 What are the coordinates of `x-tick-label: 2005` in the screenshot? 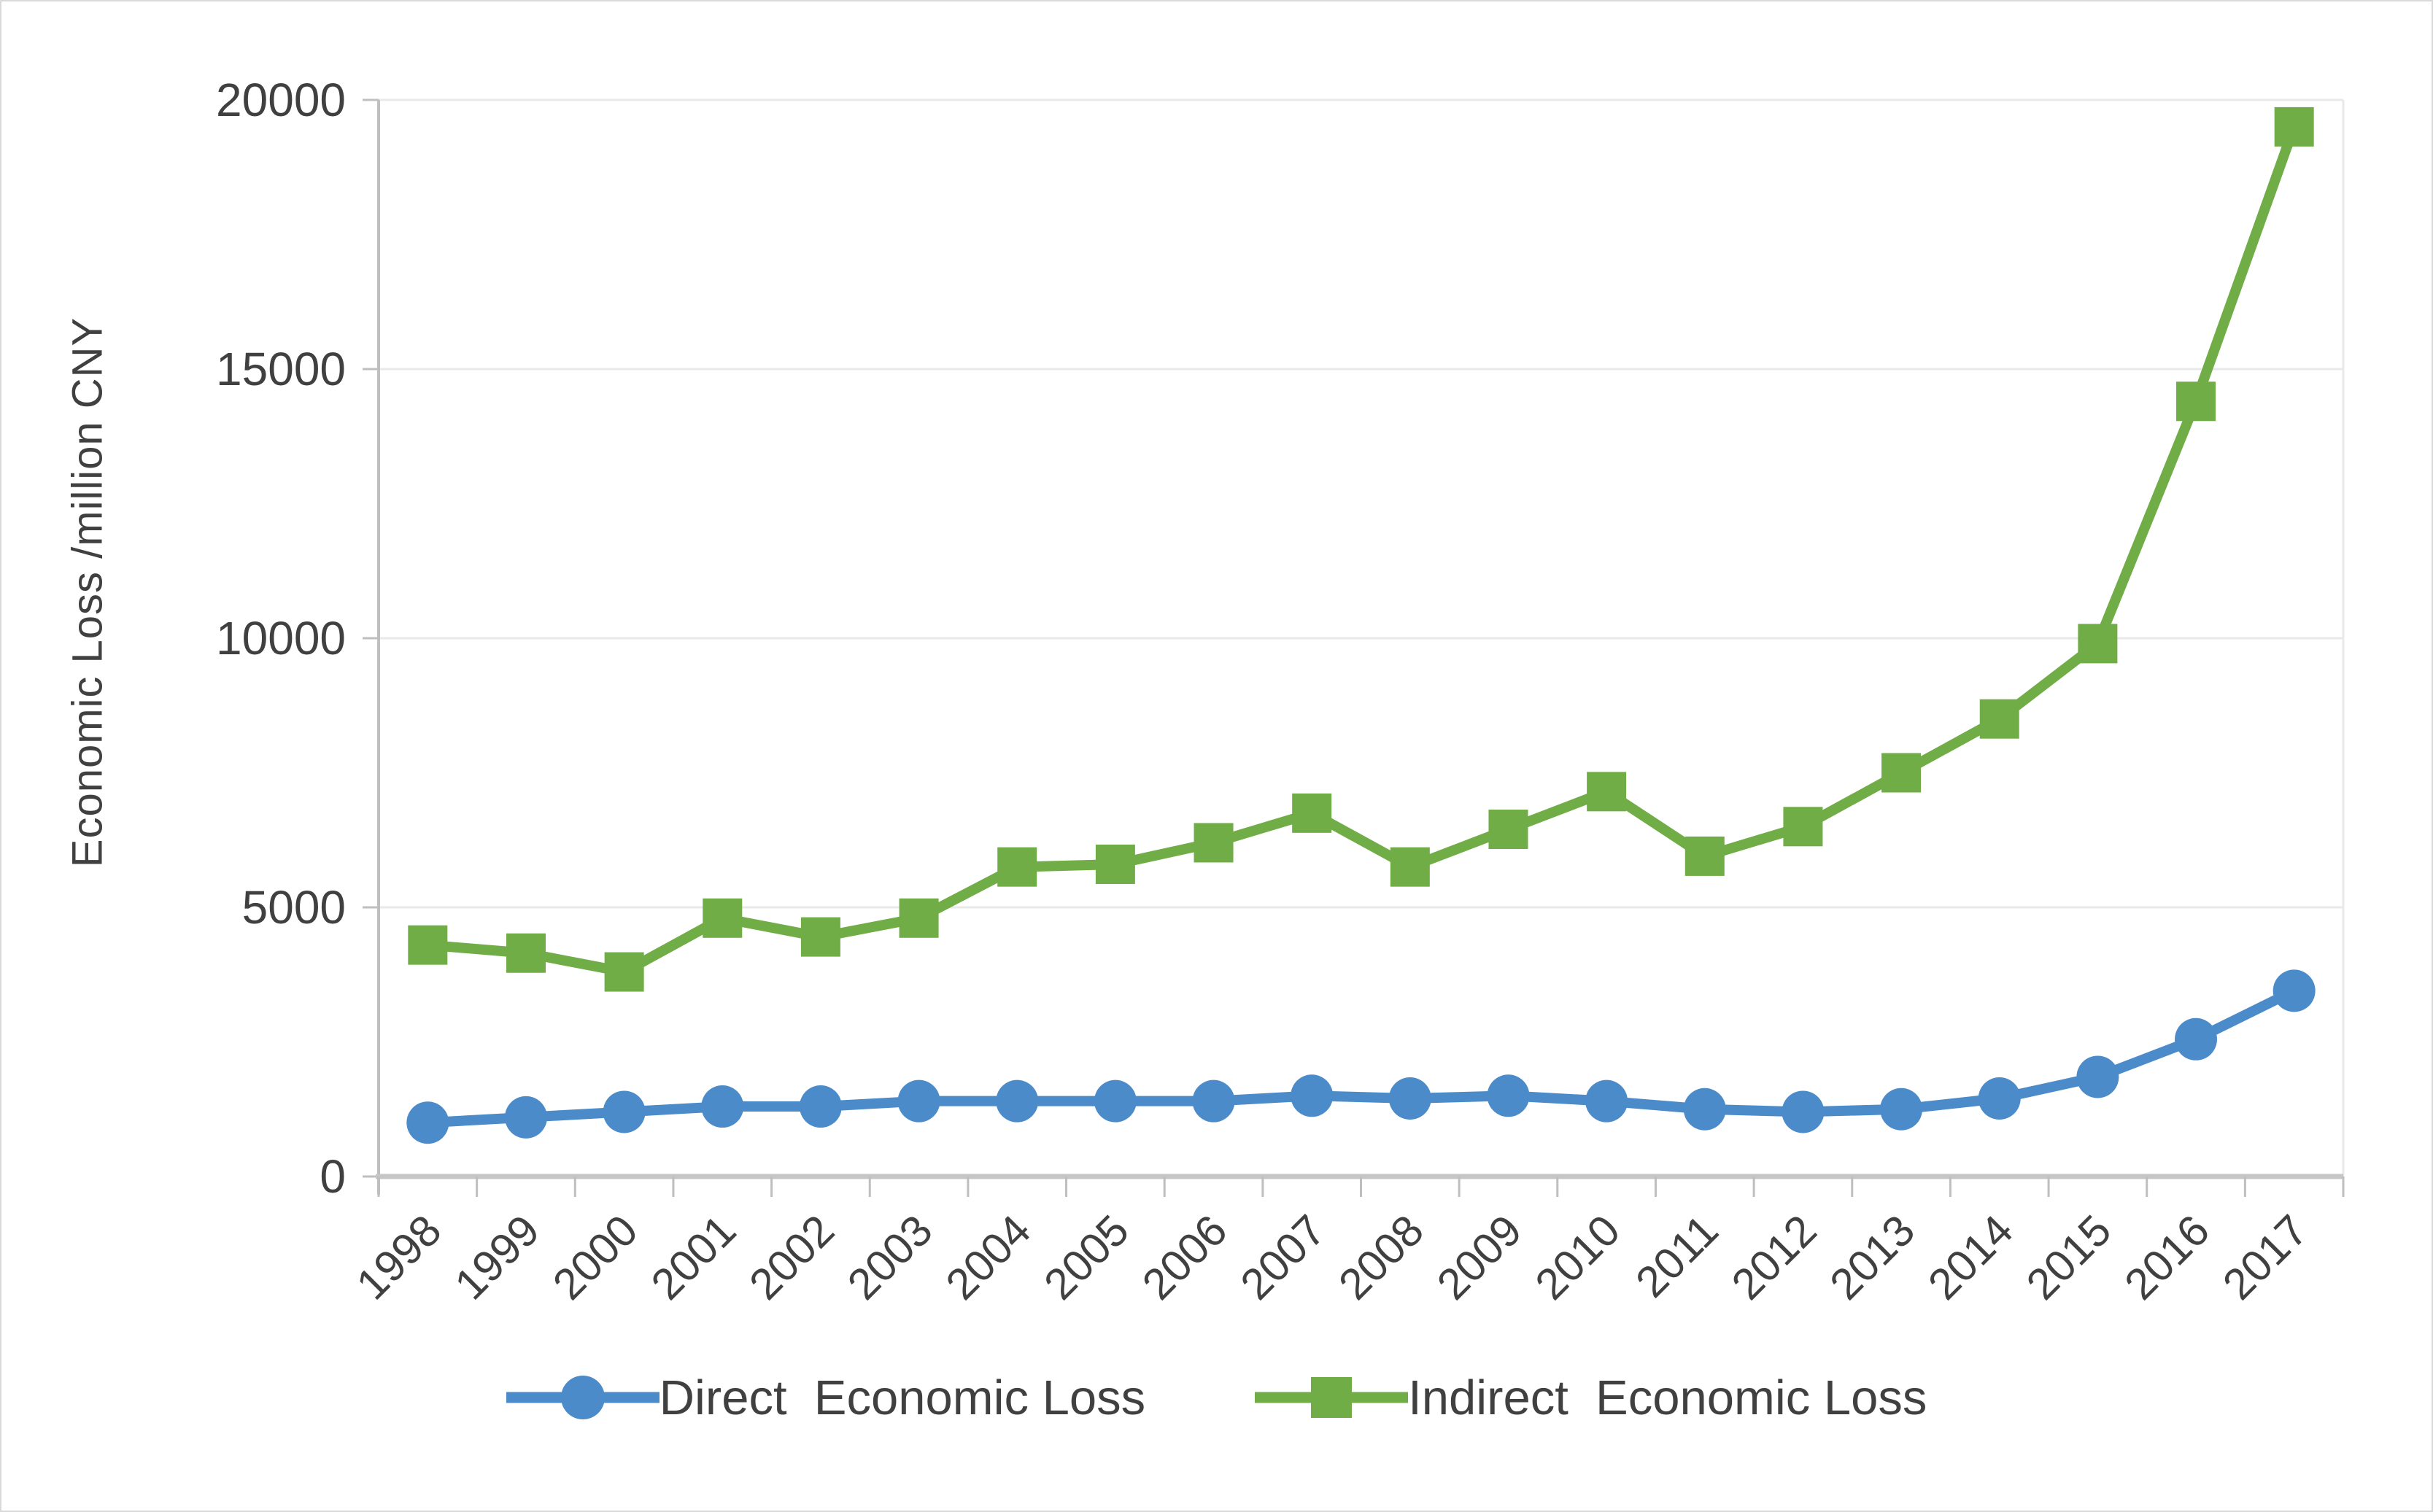 It's located at (1086, 1258).